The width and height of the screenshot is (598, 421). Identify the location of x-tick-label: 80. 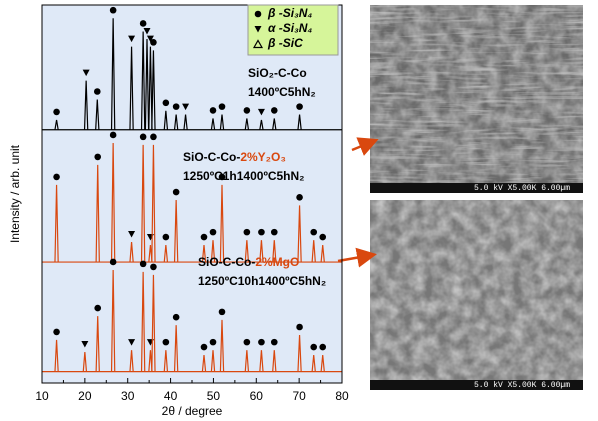
(342, 396).